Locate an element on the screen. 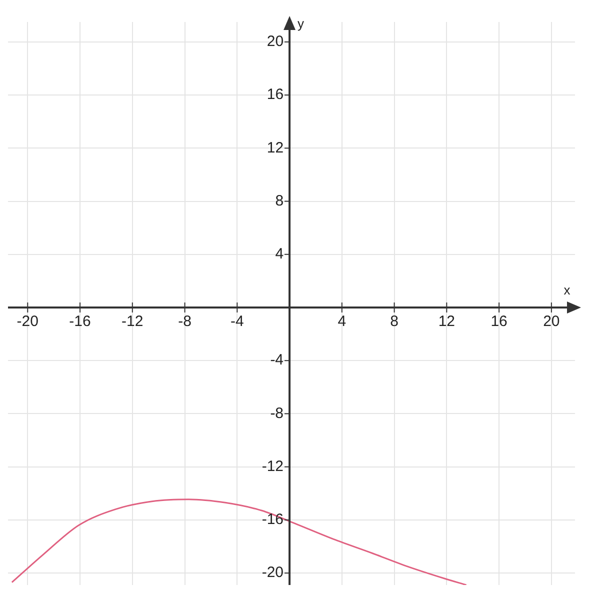  x-tick-label: 4 is located at coordinates (342, 321).